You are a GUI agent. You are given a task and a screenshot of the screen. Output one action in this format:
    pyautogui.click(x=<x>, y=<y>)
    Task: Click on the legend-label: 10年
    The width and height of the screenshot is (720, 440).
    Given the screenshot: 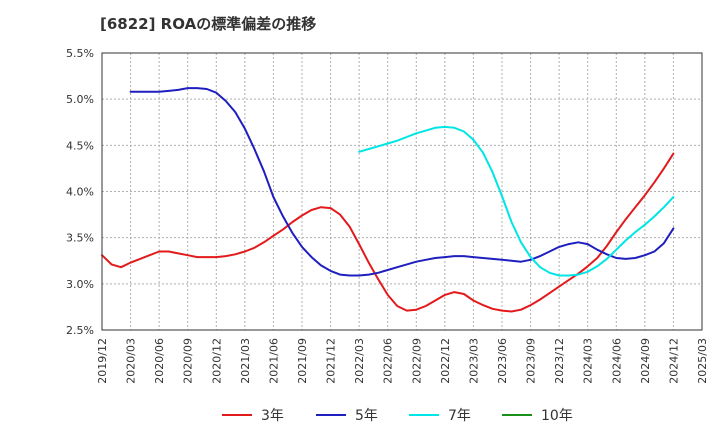 What is the action you would take?
    pyautogui.click(x=557, y=416)
    